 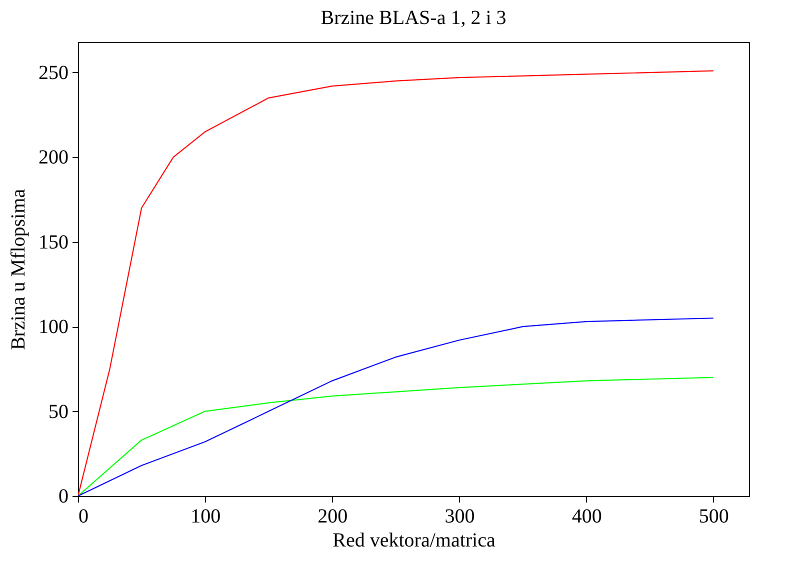 I want to click on x-tick-label: 300, so click(x=459, y=517).